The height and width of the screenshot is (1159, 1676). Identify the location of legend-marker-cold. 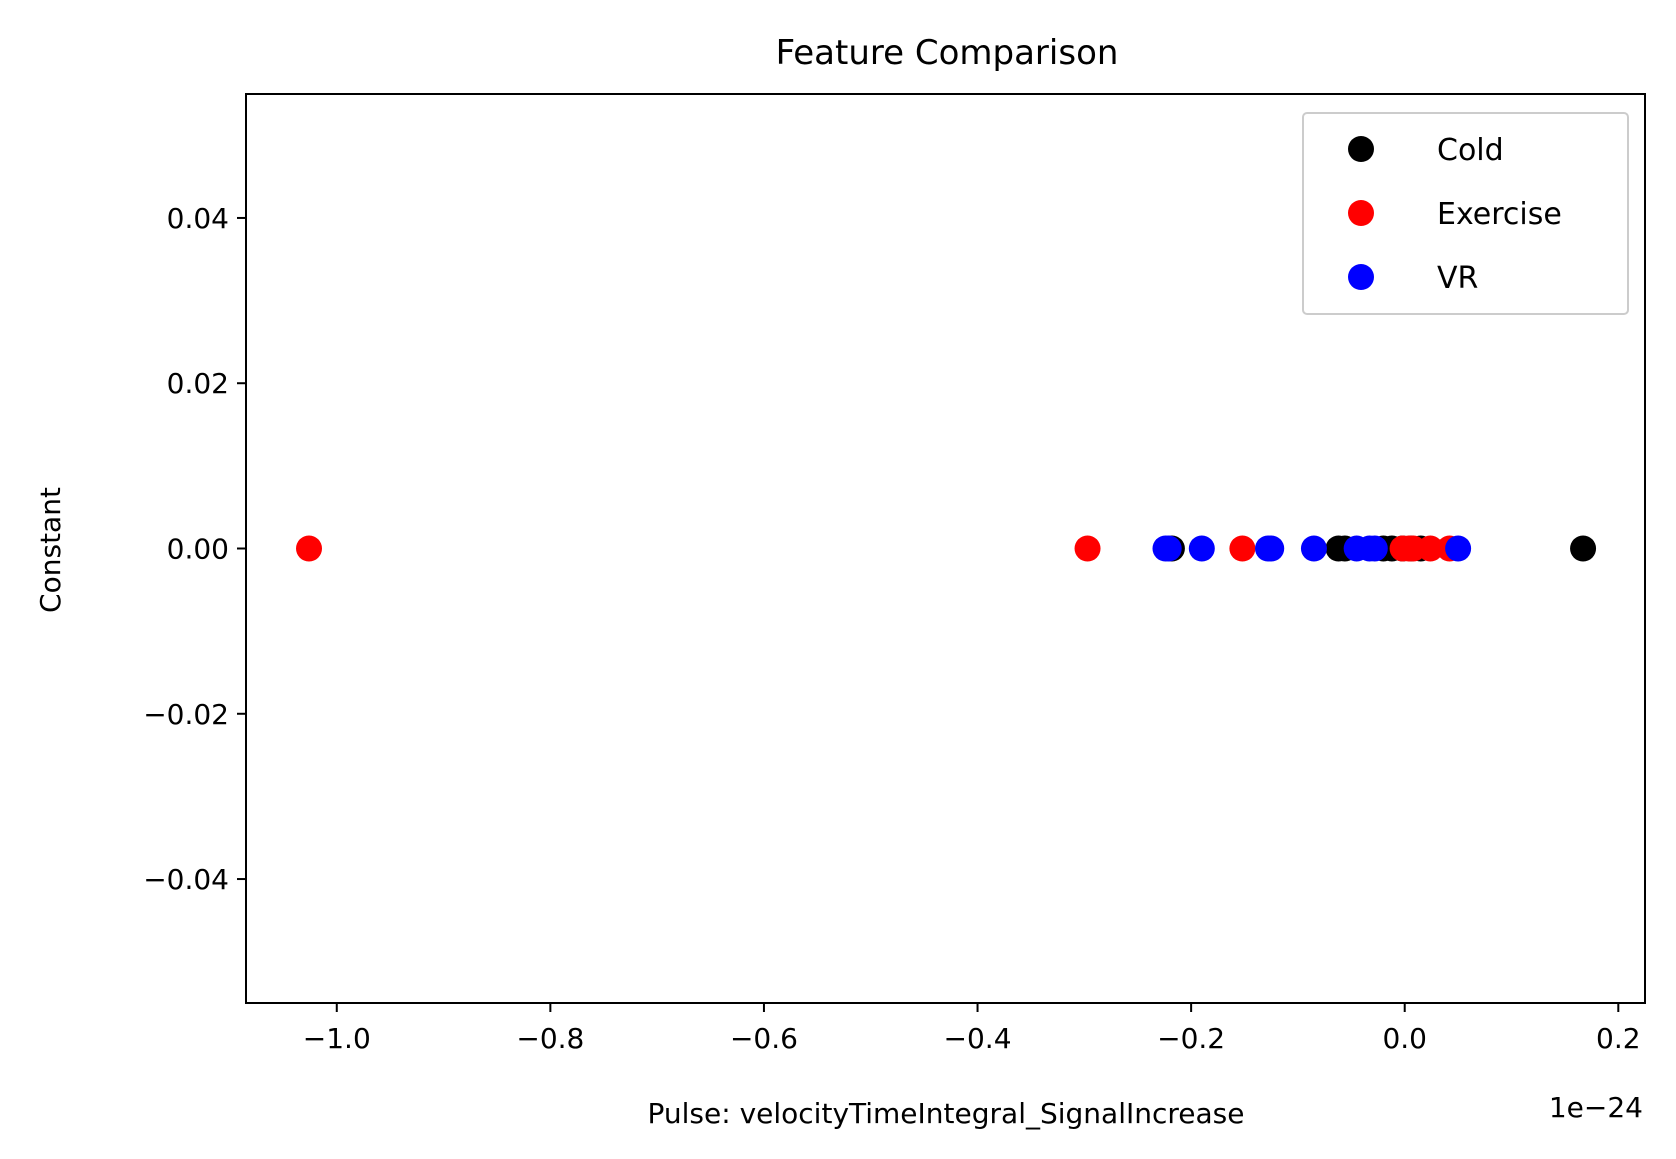
(1361, 149).